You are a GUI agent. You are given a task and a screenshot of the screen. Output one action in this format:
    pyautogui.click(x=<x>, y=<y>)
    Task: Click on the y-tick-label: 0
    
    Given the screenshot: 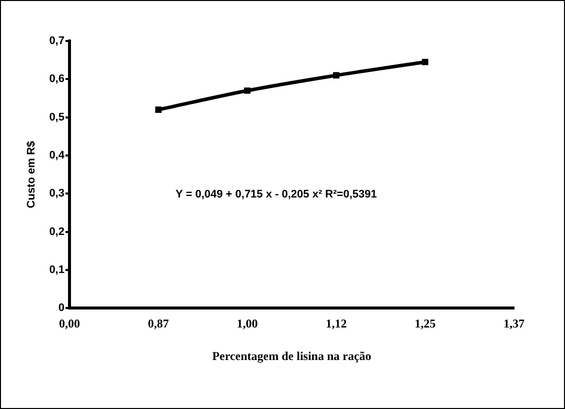 What is the action you would take?
    pyautogui.click(x=61, y=308)
    